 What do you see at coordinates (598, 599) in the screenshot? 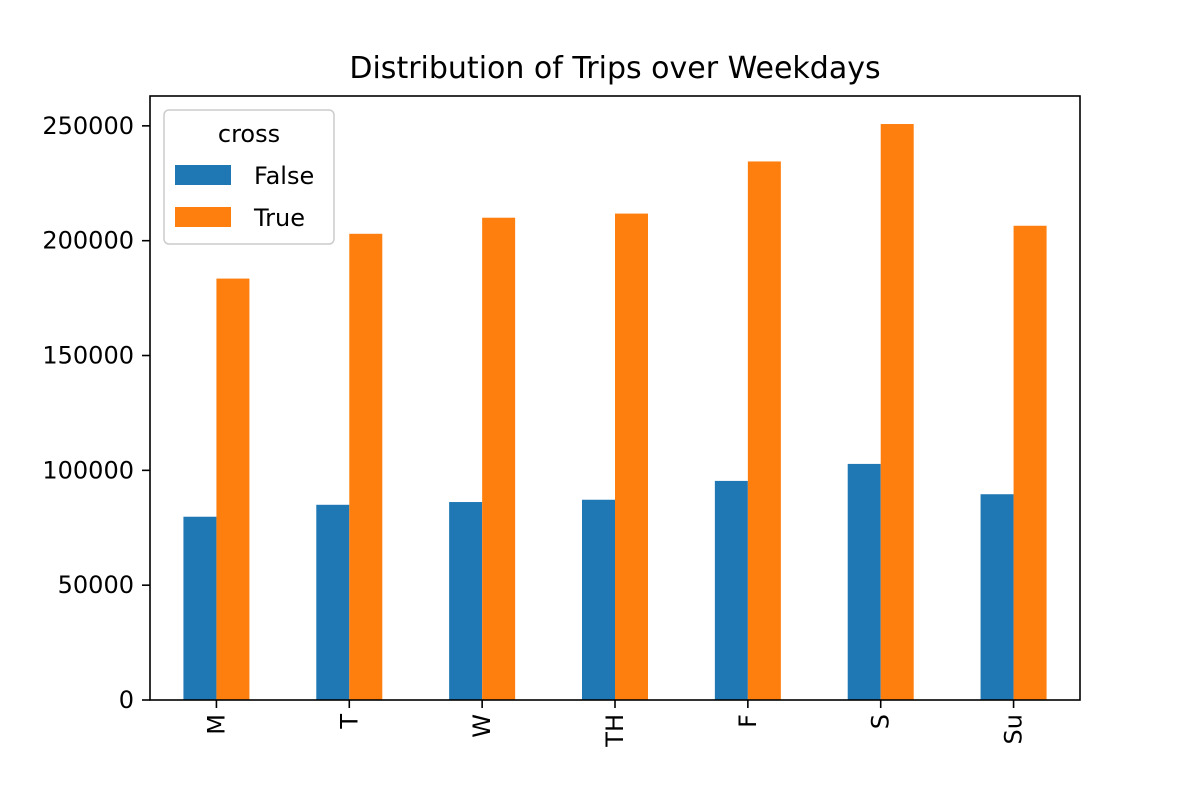
I see `bar-false-th` at bounding box center [598, 599].